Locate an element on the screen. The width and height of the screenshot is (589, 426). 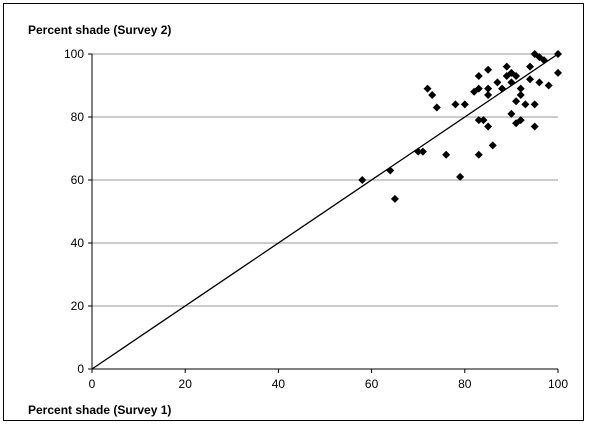
y-tick-label: 100 is located at coordinates (74, 54).